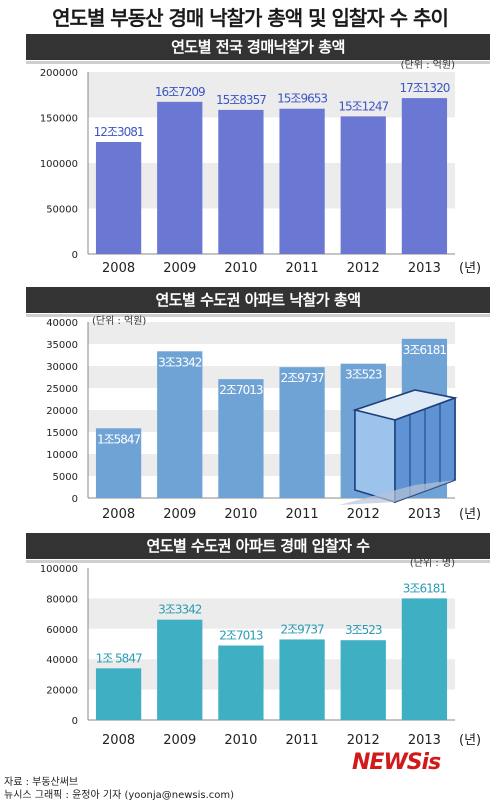 Image resolution: width=500 pixels, height=801 pixels. Describe the element at coordinates (398, 447) in the screenshot. I see `apartment-illustration` at that location.